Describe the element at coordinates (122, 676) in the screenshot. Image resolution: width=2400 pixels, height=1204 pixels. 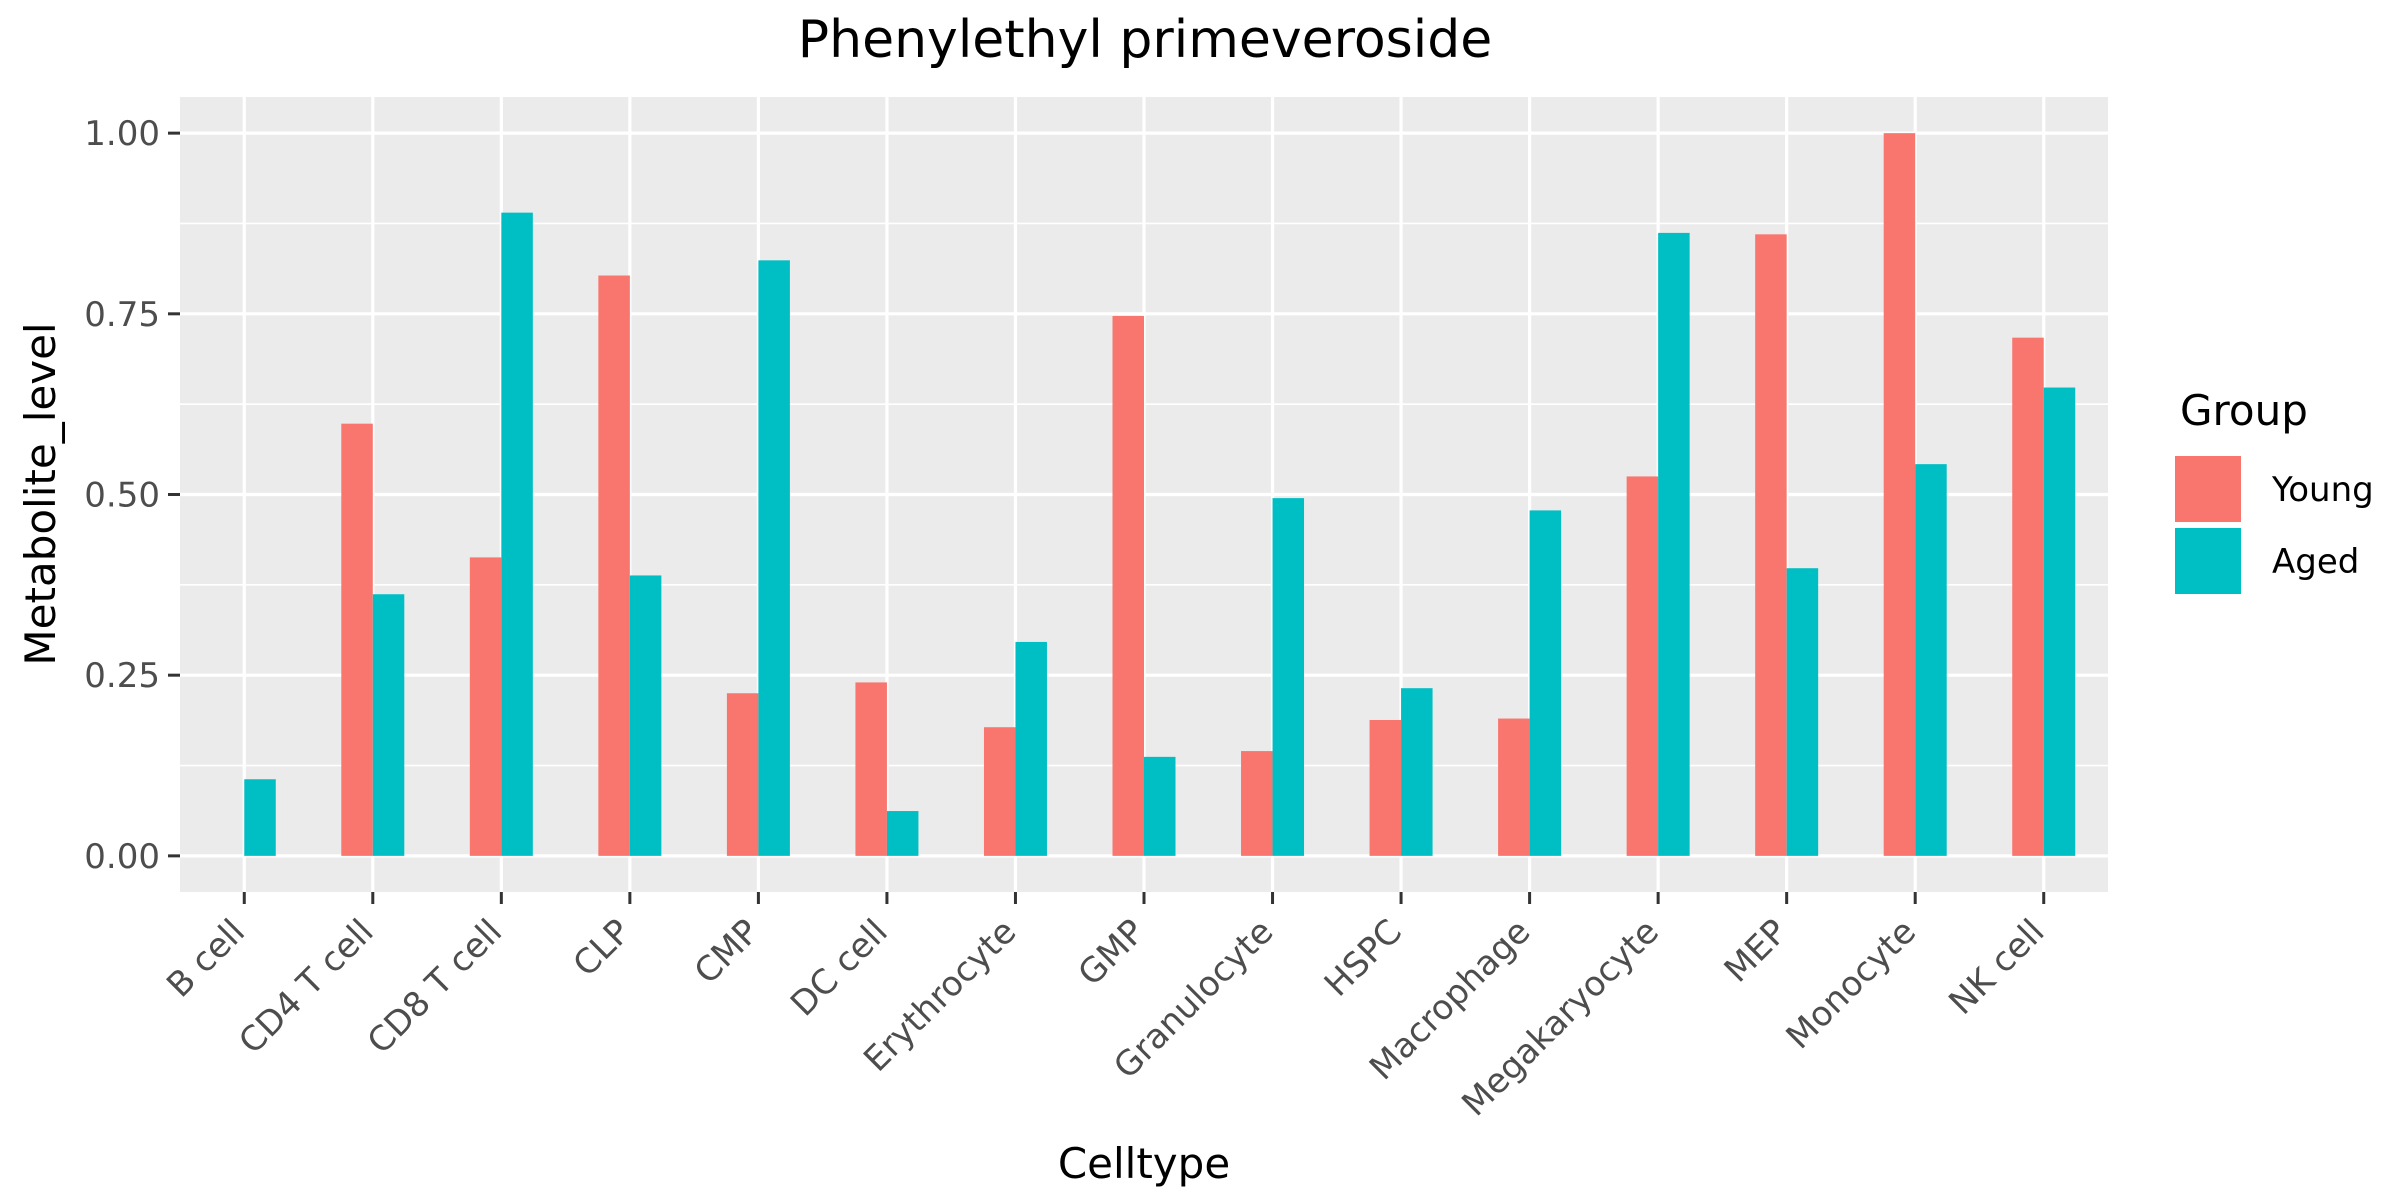
I see `y-tick-label: 0.25` at that location.